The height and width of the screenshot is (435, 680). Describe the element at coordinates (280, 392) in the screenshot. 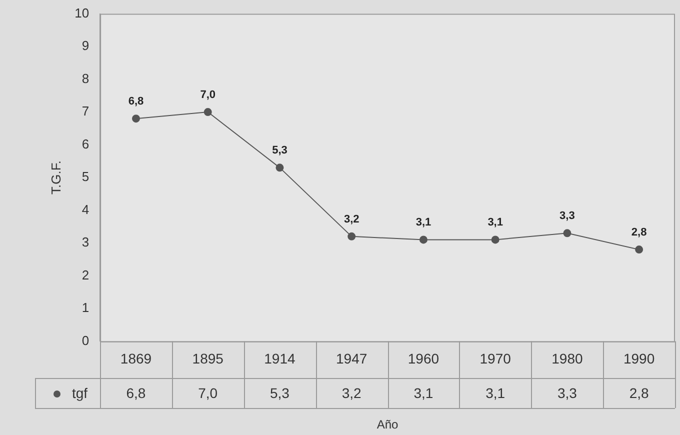

I see `data-label: 5,3` at that location.